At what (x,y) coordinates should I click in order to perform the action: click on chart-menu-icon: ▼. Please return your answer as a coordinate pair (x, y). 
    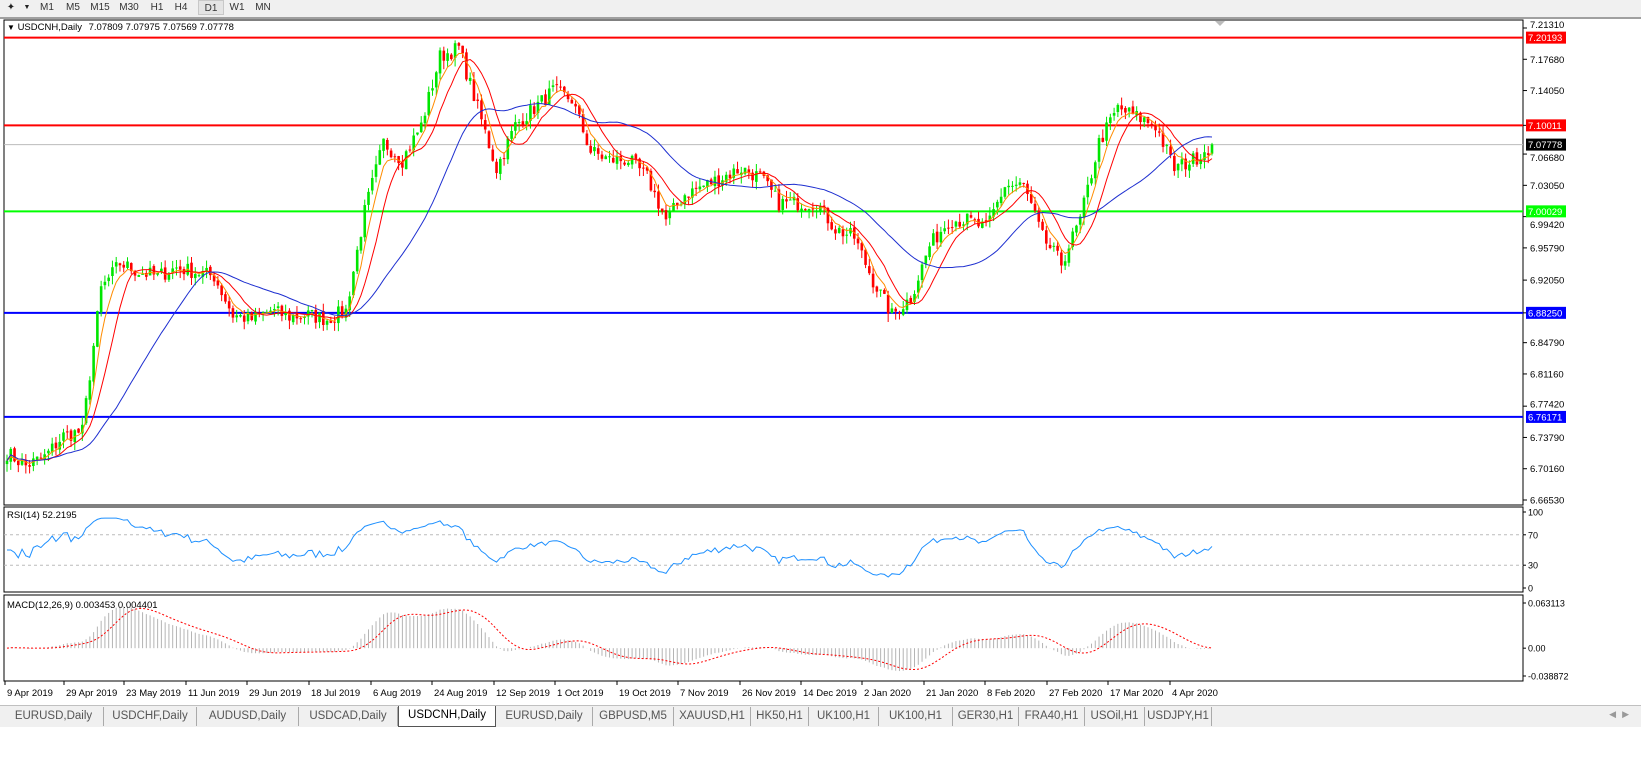
    Looking at the image, I should click on (11, 27).